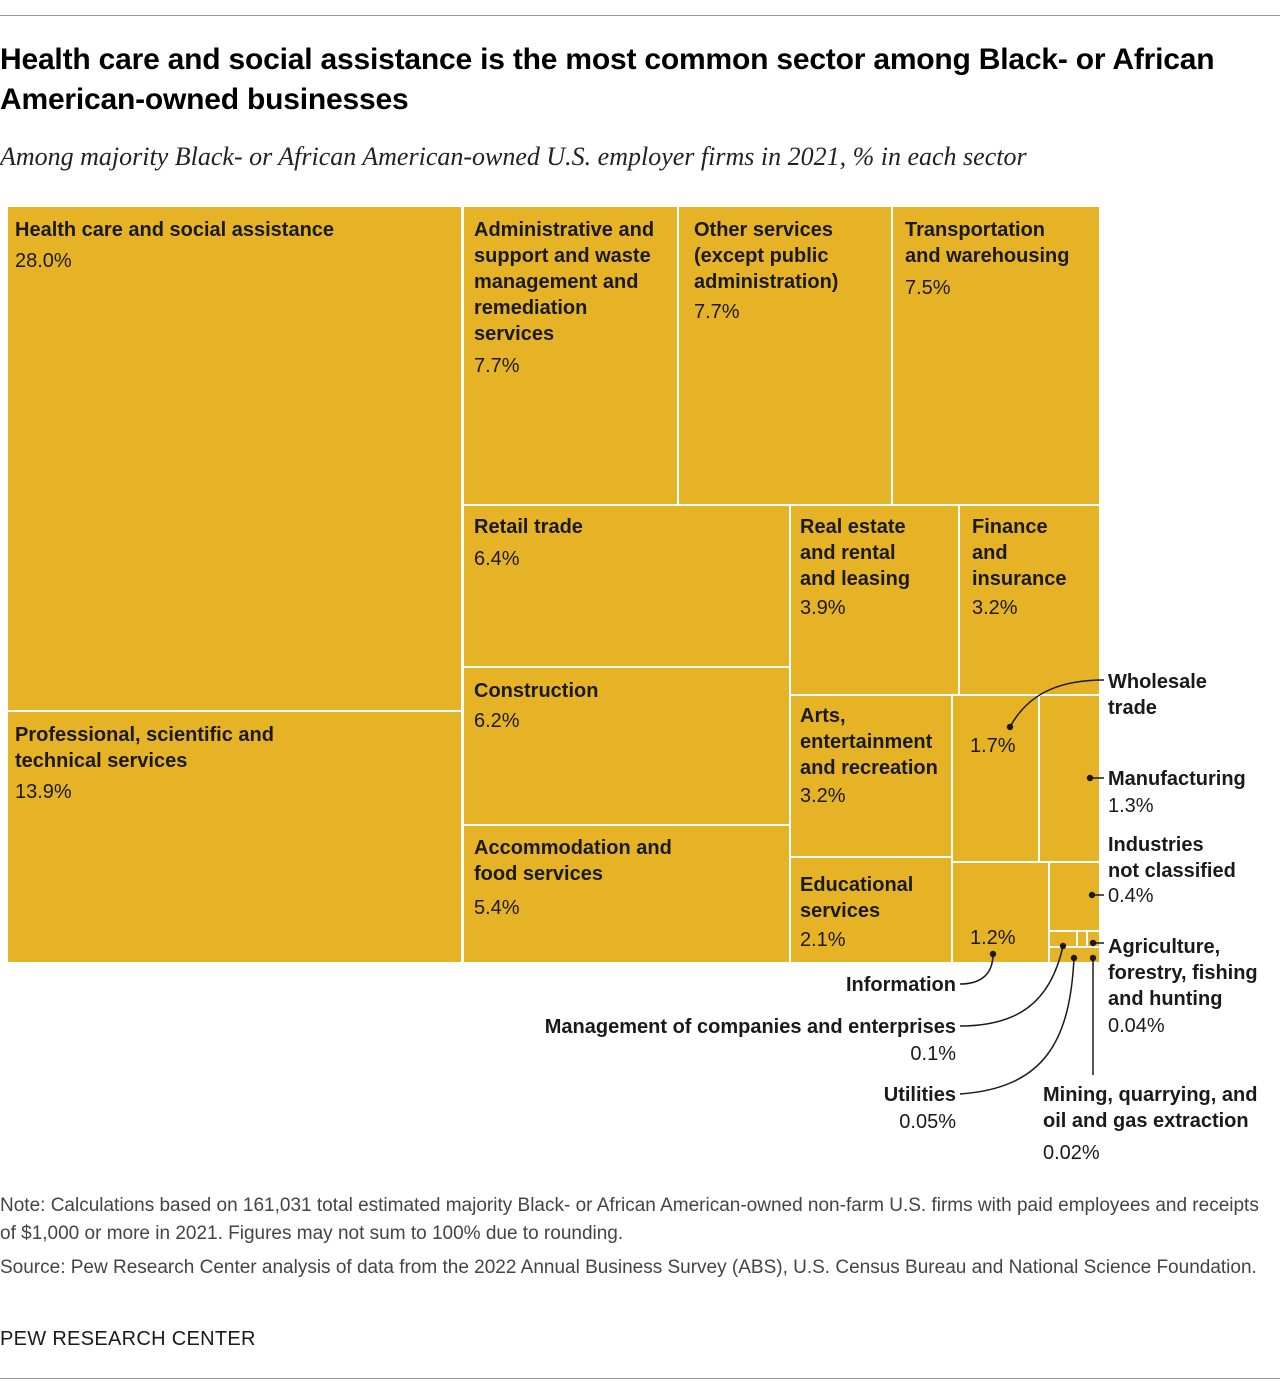  Describe the element at coordinates (1172, 858) in the screenshot. I see `callout-label-industries-not-classified: Industries not classified` at that location.